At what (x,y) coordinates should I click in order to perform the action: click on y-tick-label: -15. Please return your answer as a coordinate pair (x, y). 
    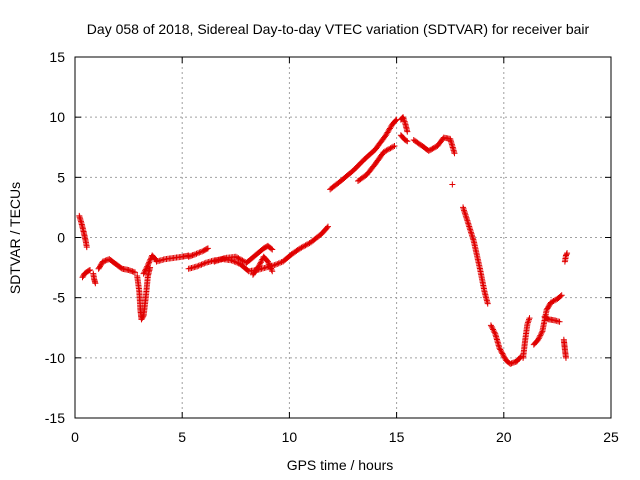
    Looking at the image, I should click on (55, 418).